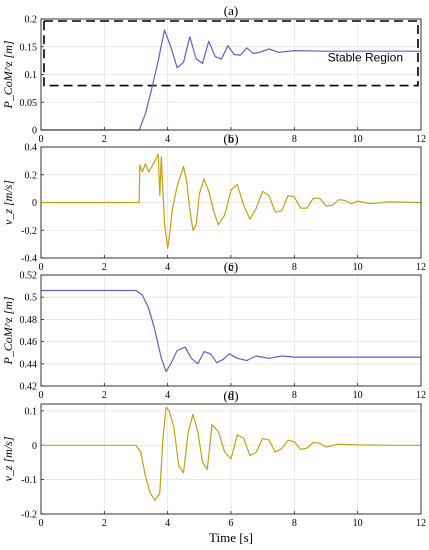 This screenshot has width=429, height=550. I want to click on stable-region-label: Stable Region, so click(365, 57).